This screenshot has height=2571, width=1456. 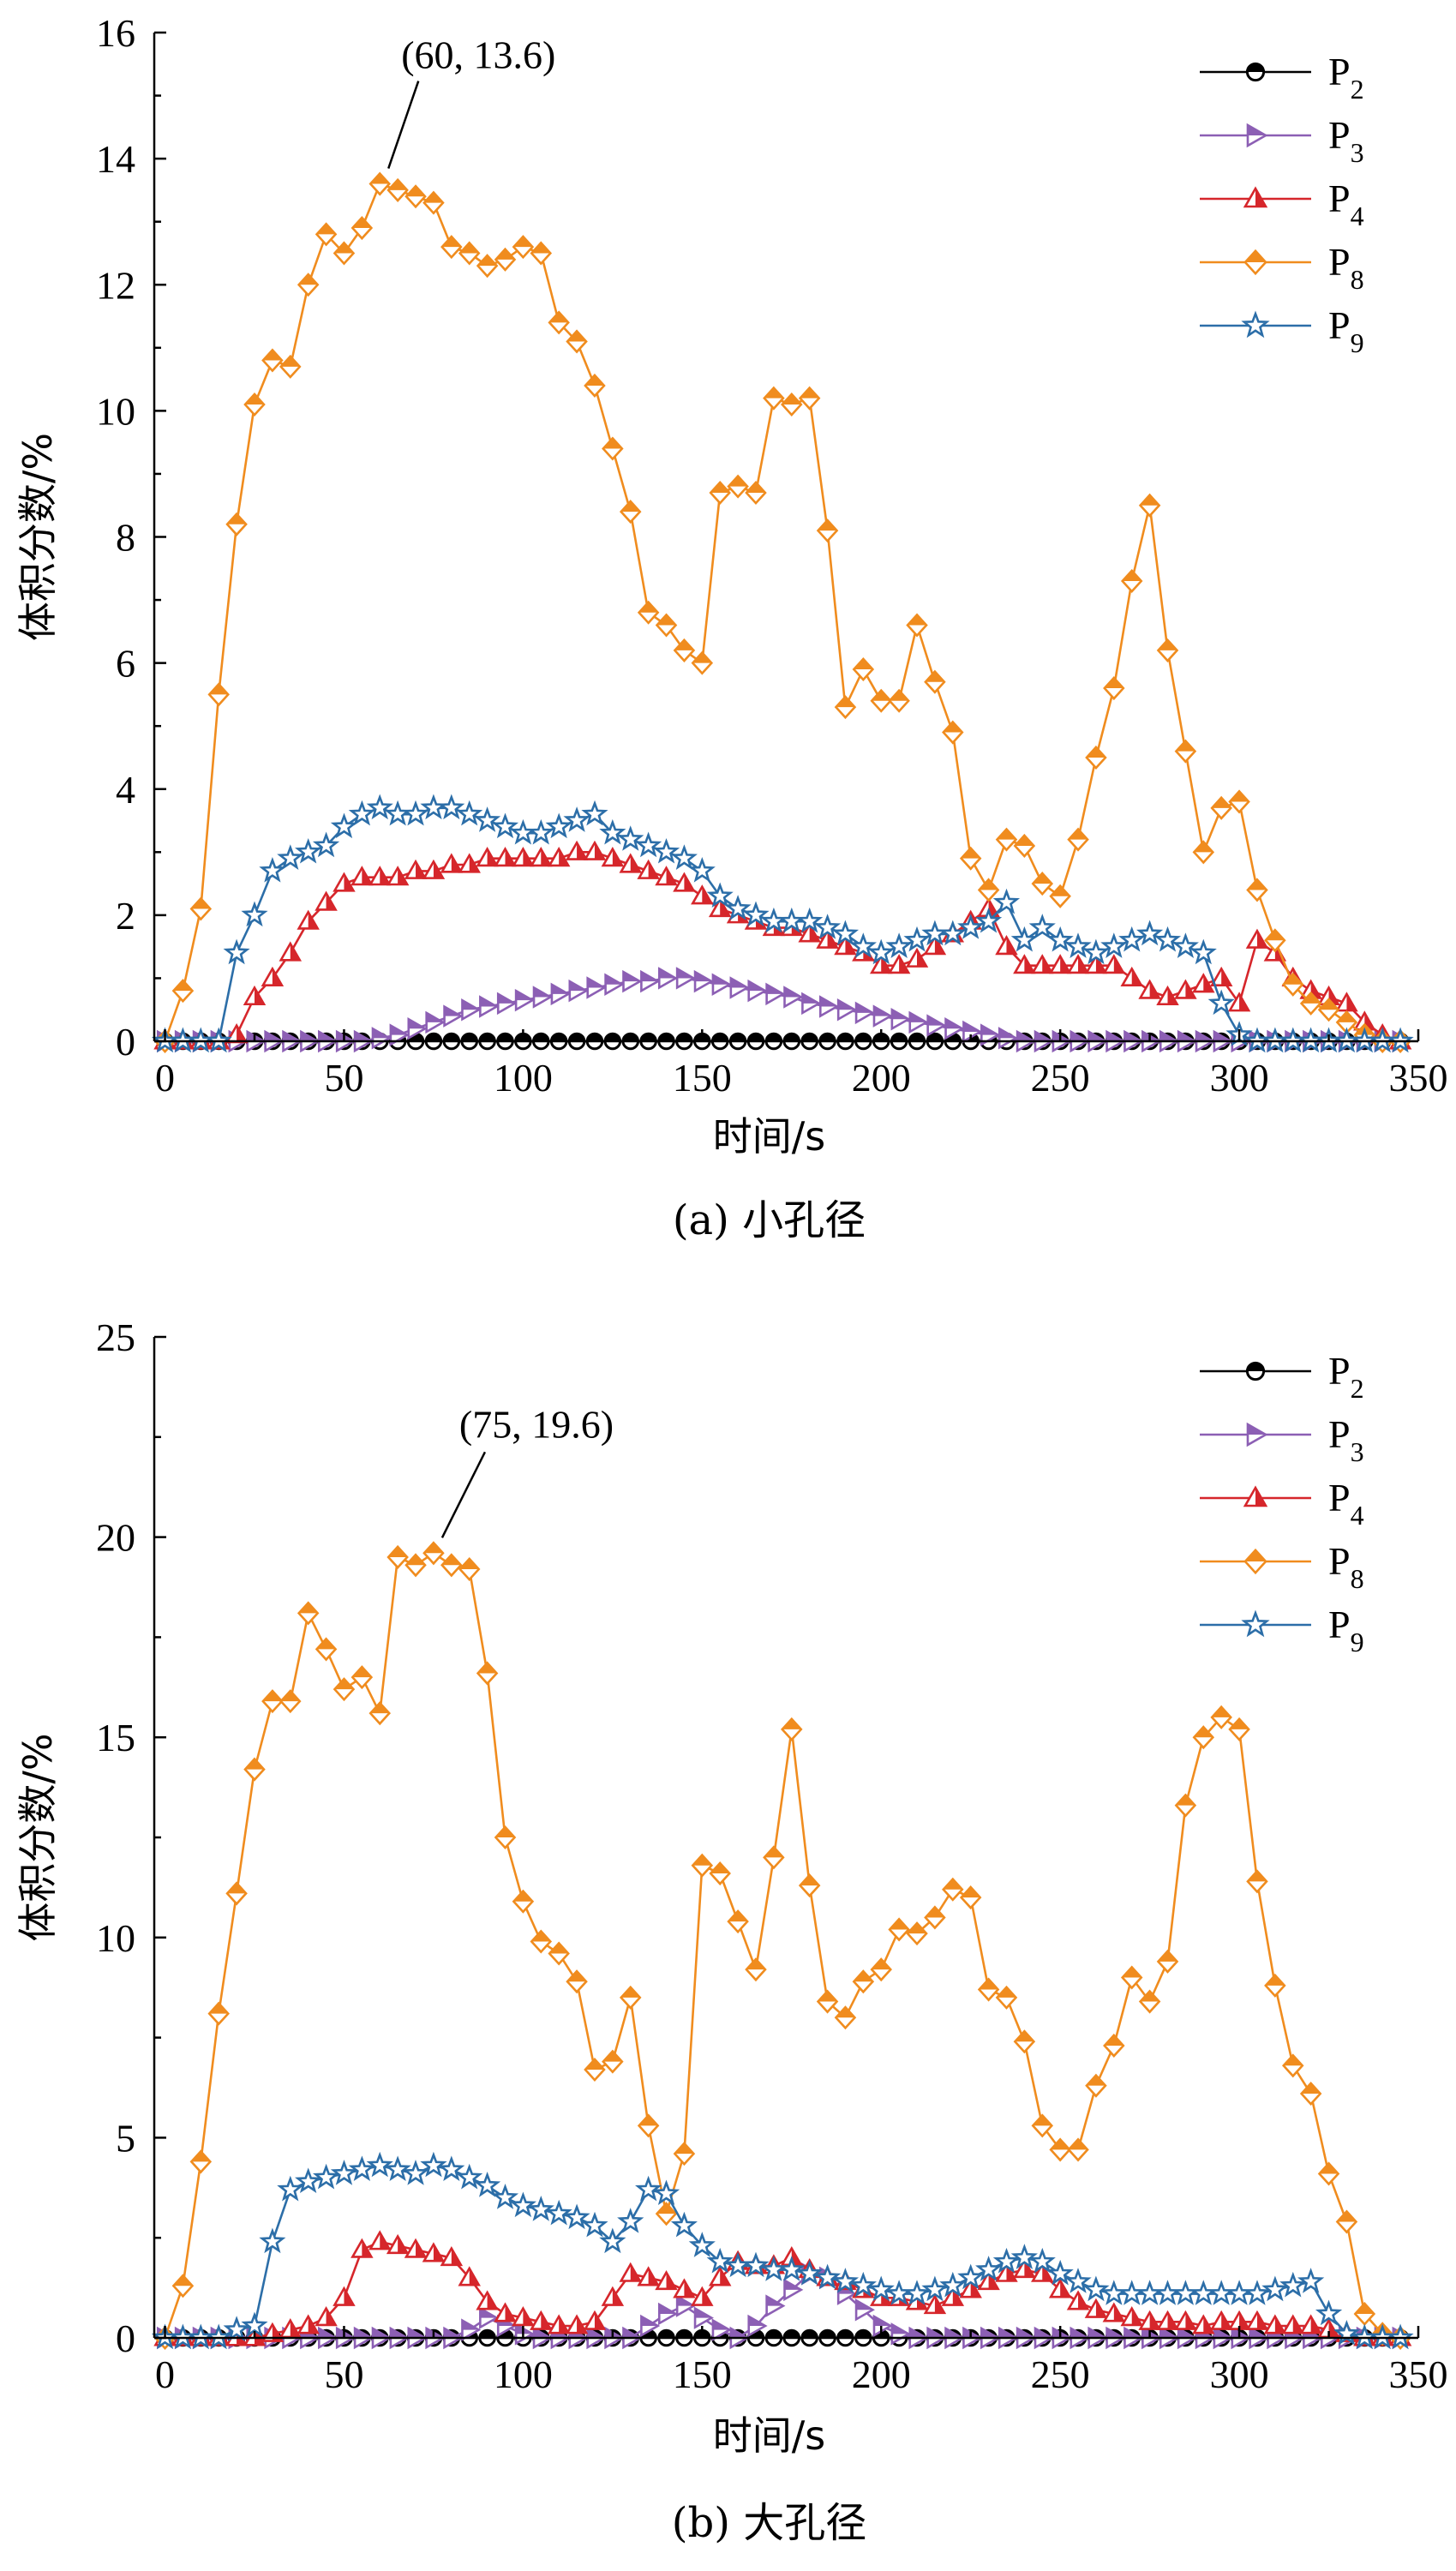 What do you see at coordinates (1282, 1566) in the screenshot?
I see `legend-item-p8: P8` at bounding box center [1282, 1566].